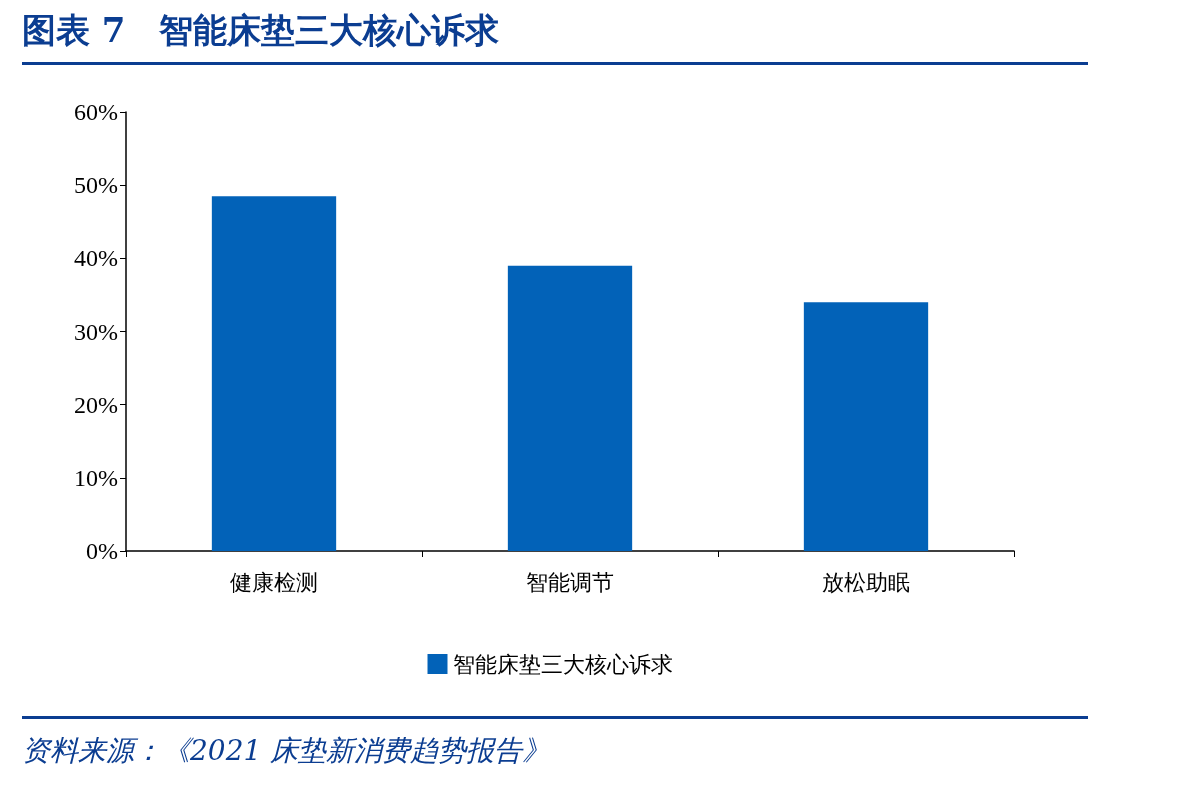 The width and height of the screenshot is (1198, 785). What do you see at coordinates (96, 477) in the screenshot?
I see `y-tick-label: 10%` at bounding box center [96, 477].